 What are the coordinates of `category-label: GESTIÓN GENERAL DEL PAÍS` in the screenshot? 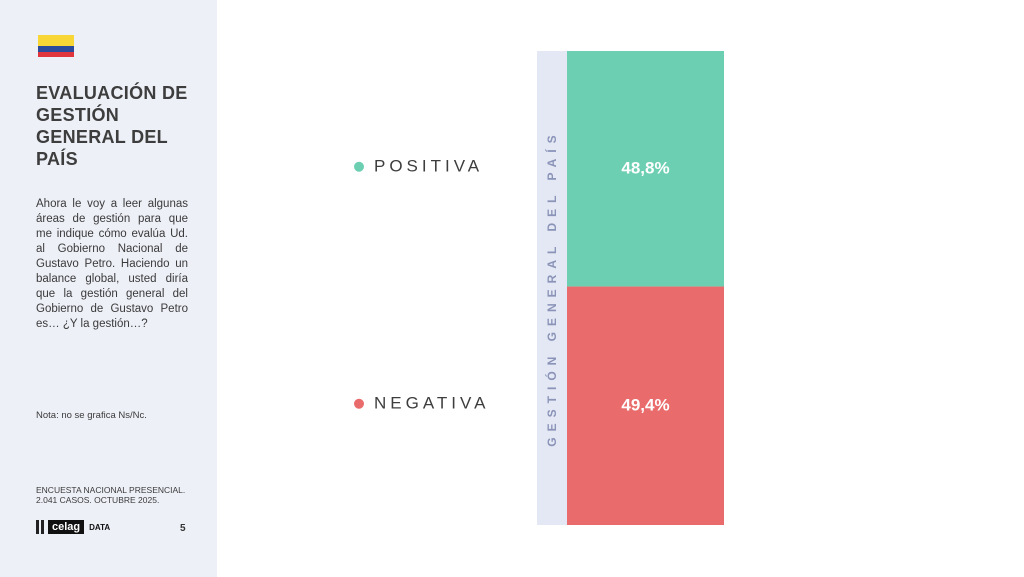 It's located at (551, 287).